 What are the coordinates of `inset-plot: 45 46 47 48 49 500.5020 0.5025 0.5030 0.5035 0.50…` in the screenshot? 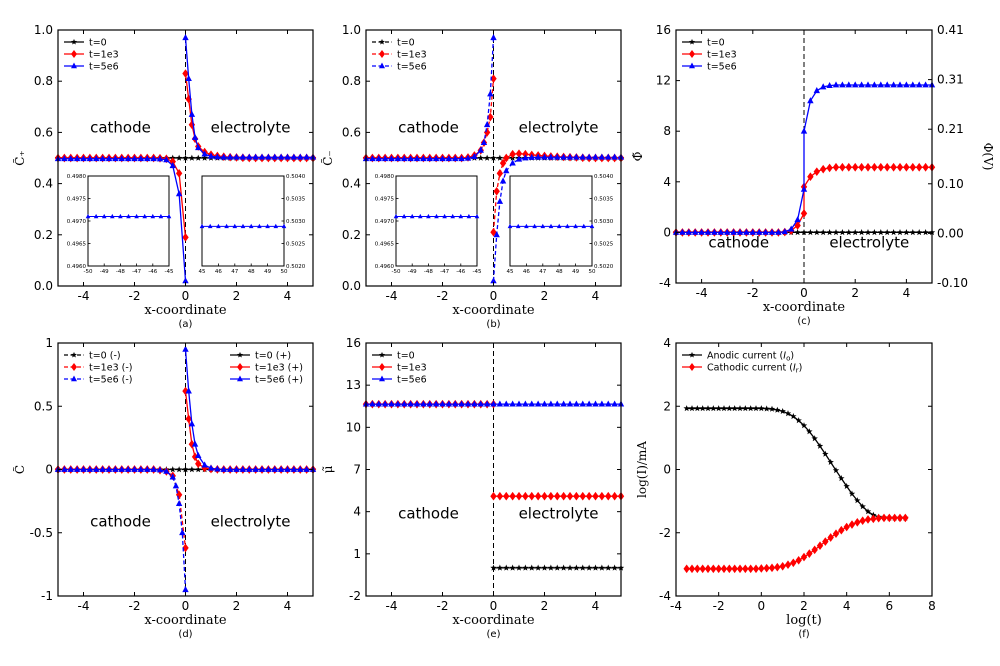 It's located at (252, 224).